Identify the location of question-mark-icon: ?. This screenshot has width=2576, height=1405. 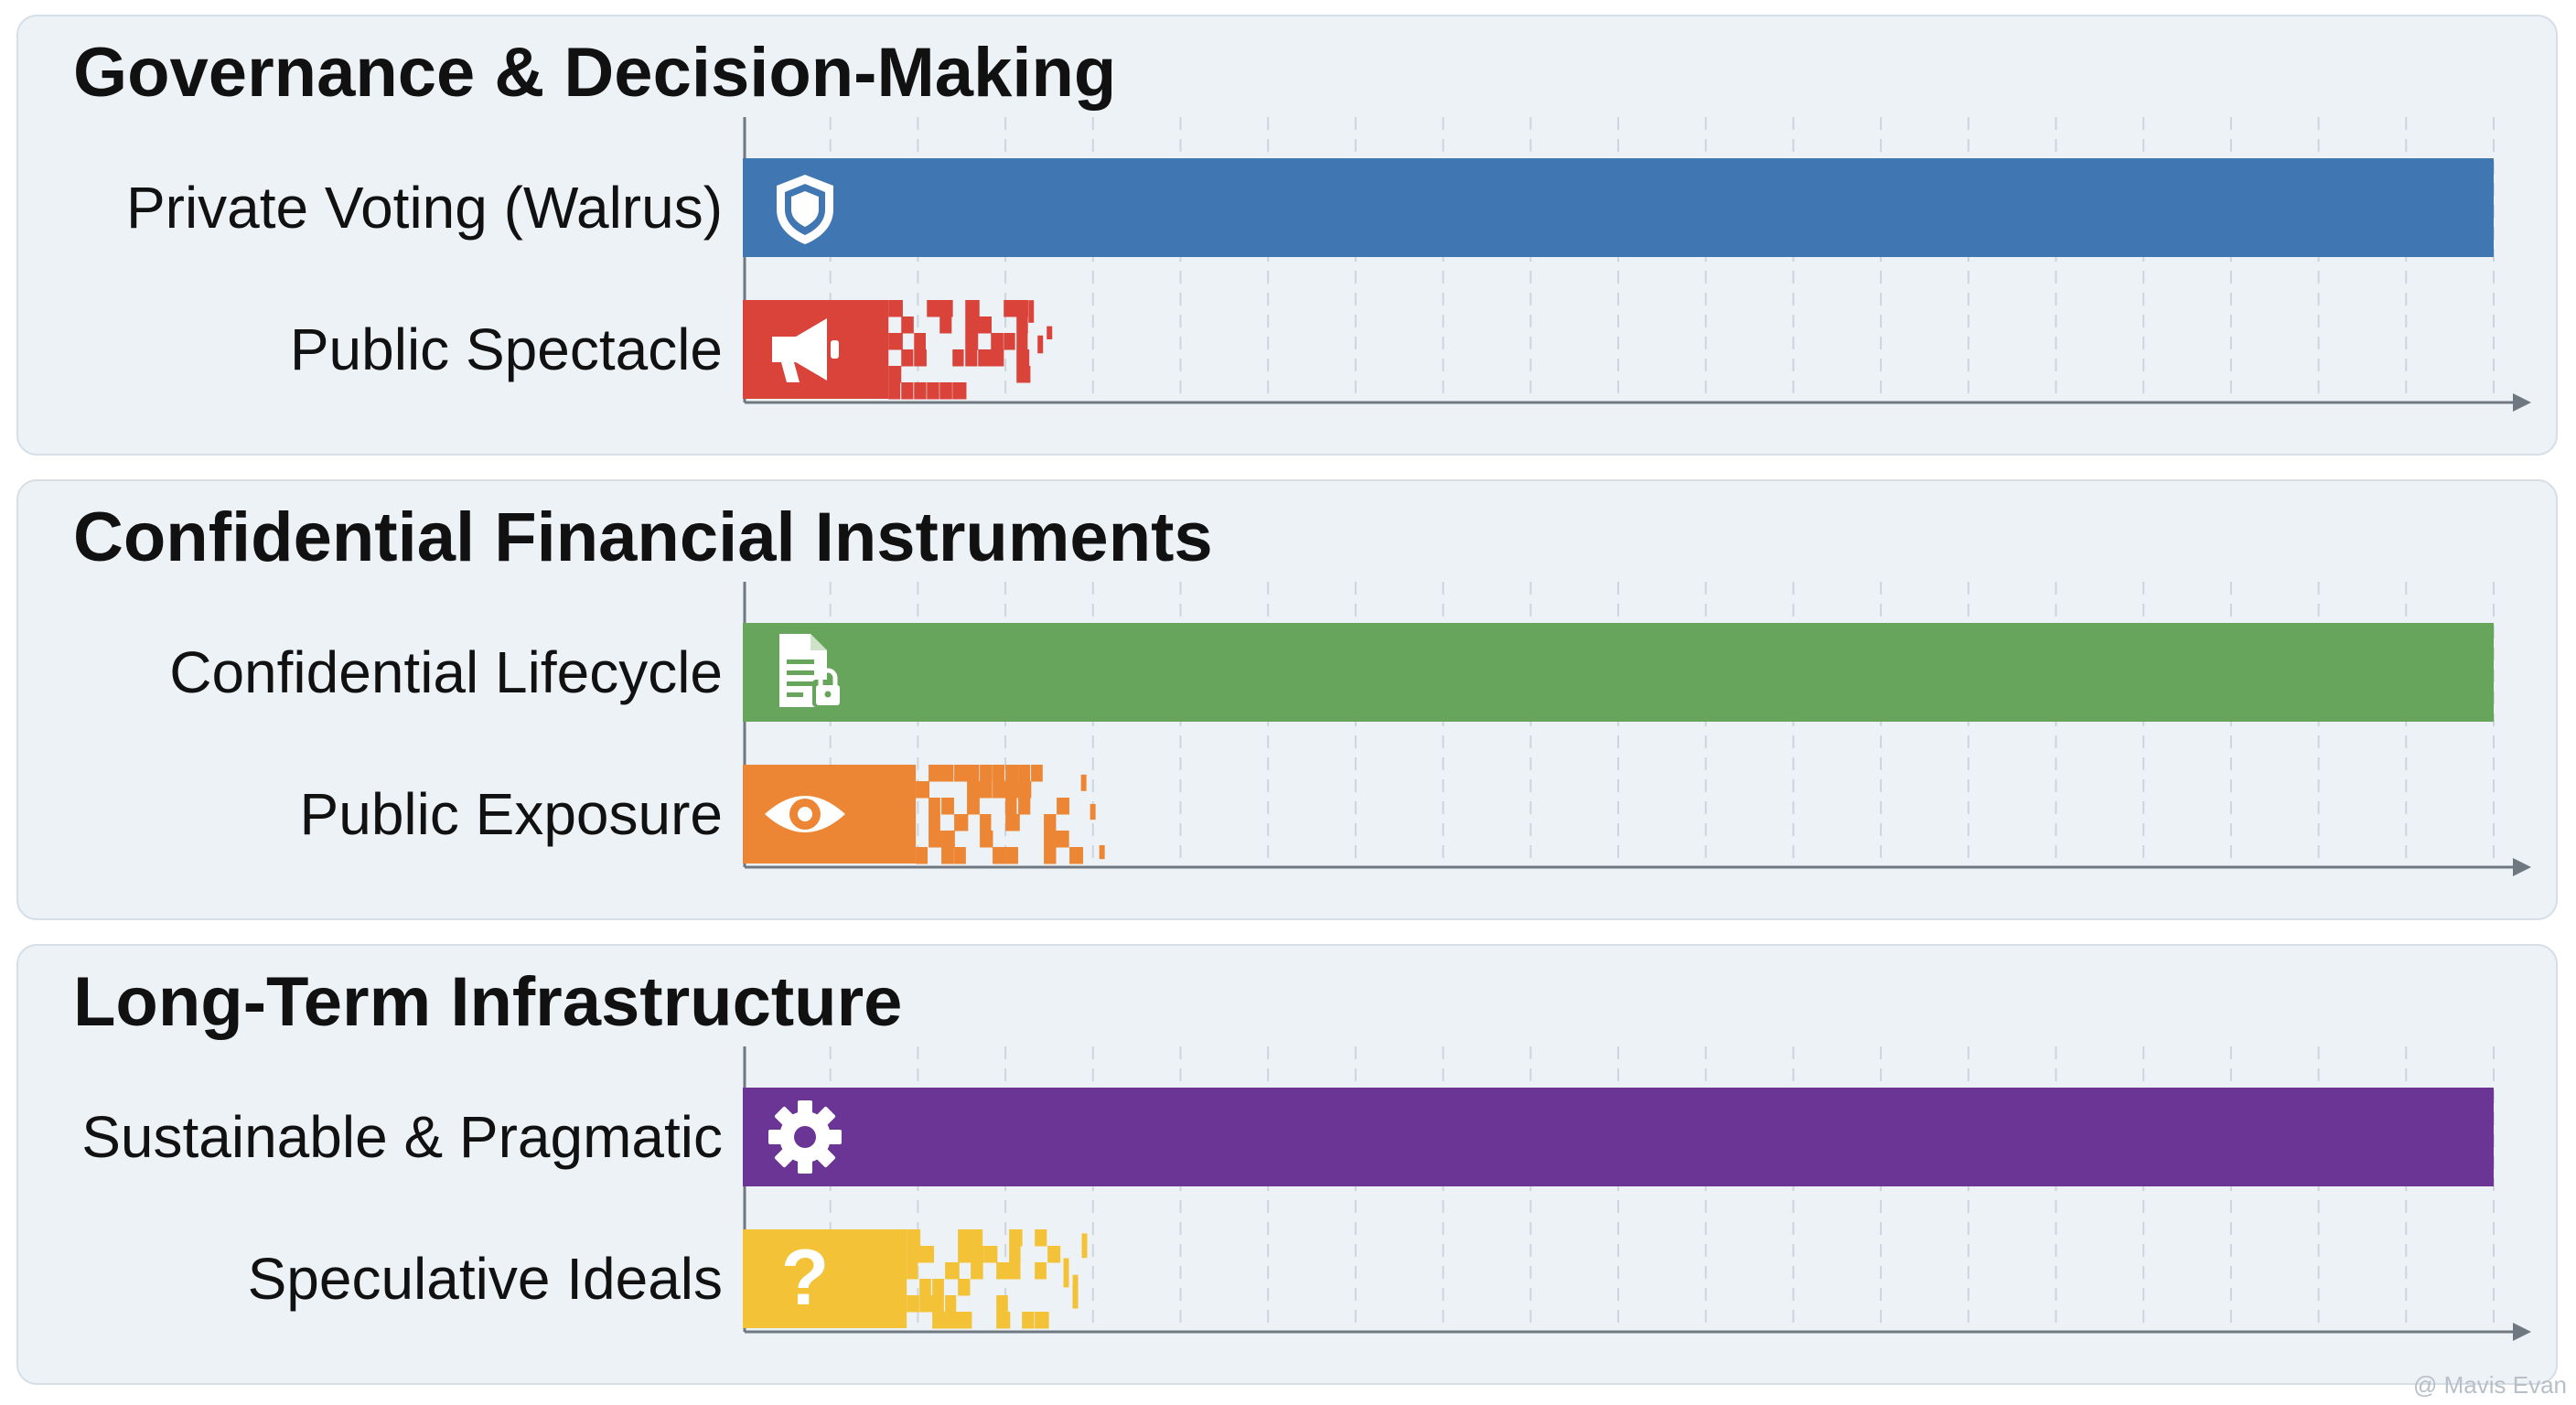
(805, 1278).